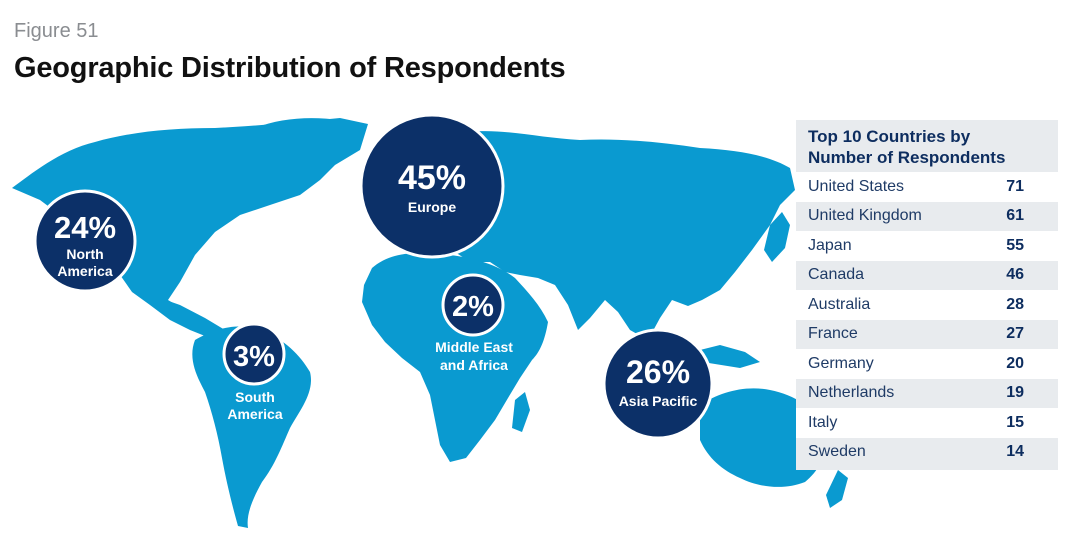 The height and width of the screenshot is (539, 1065). What do you see at coordinates (1015, 186) in the screenshot?
I see `respondent-count: 71` at bounding box center [1015, 186].